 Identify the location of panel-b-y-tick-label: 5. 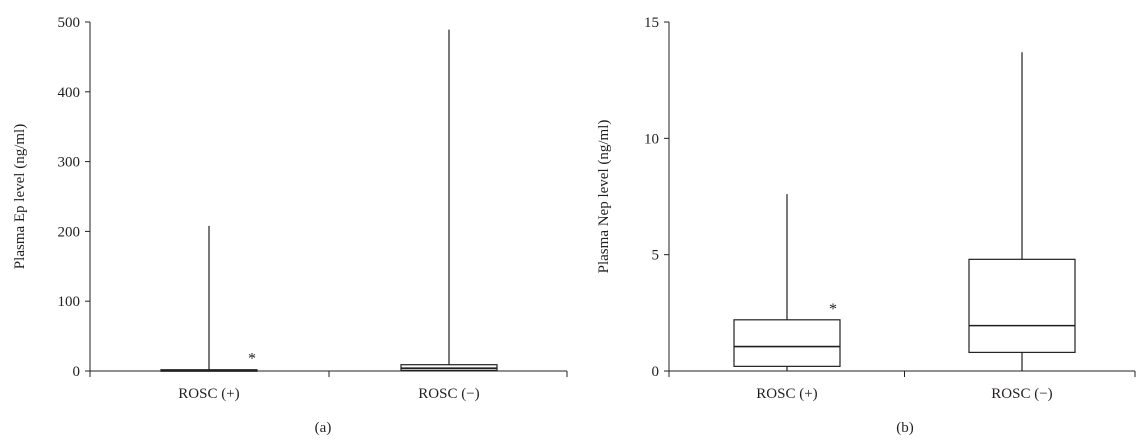
(656, 256).